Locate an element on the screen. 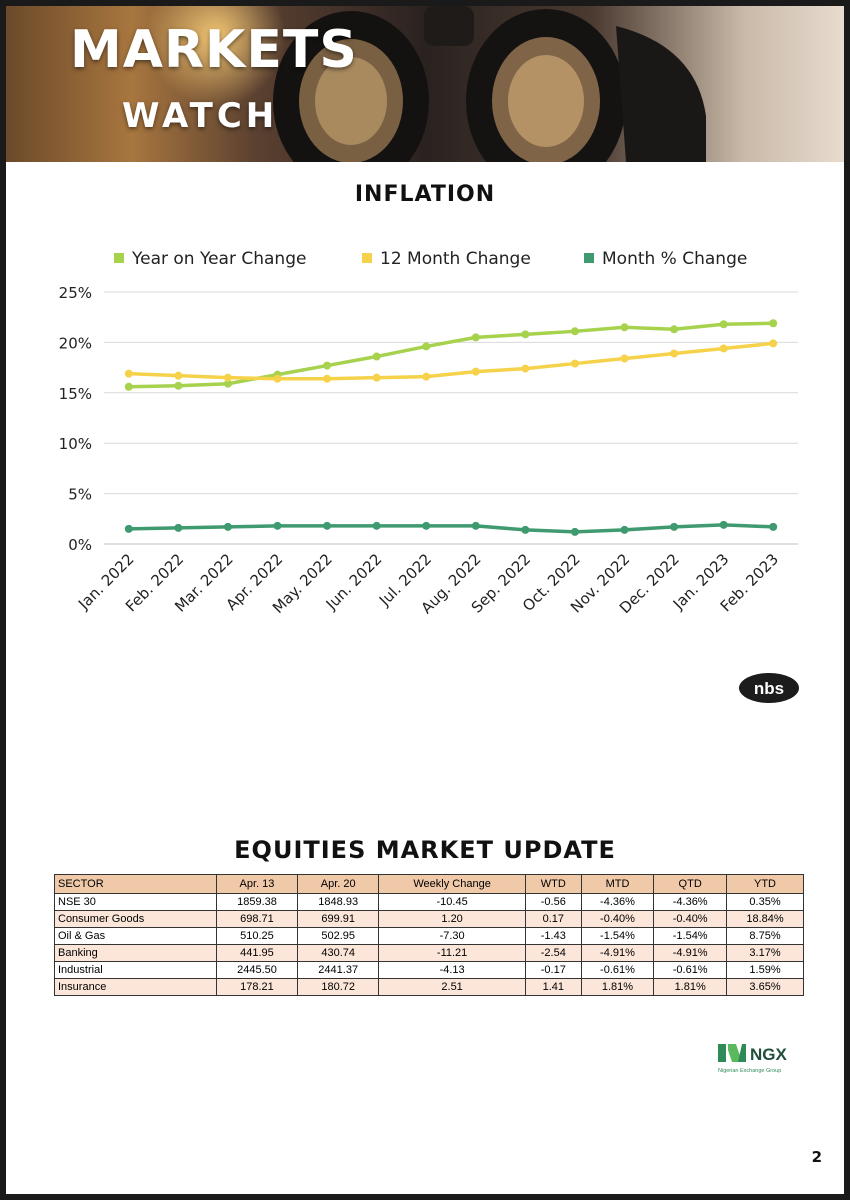 The height and width of the screenshot is (1200, 850). table-cell: 180.72 is located at coordinates (338, 987).